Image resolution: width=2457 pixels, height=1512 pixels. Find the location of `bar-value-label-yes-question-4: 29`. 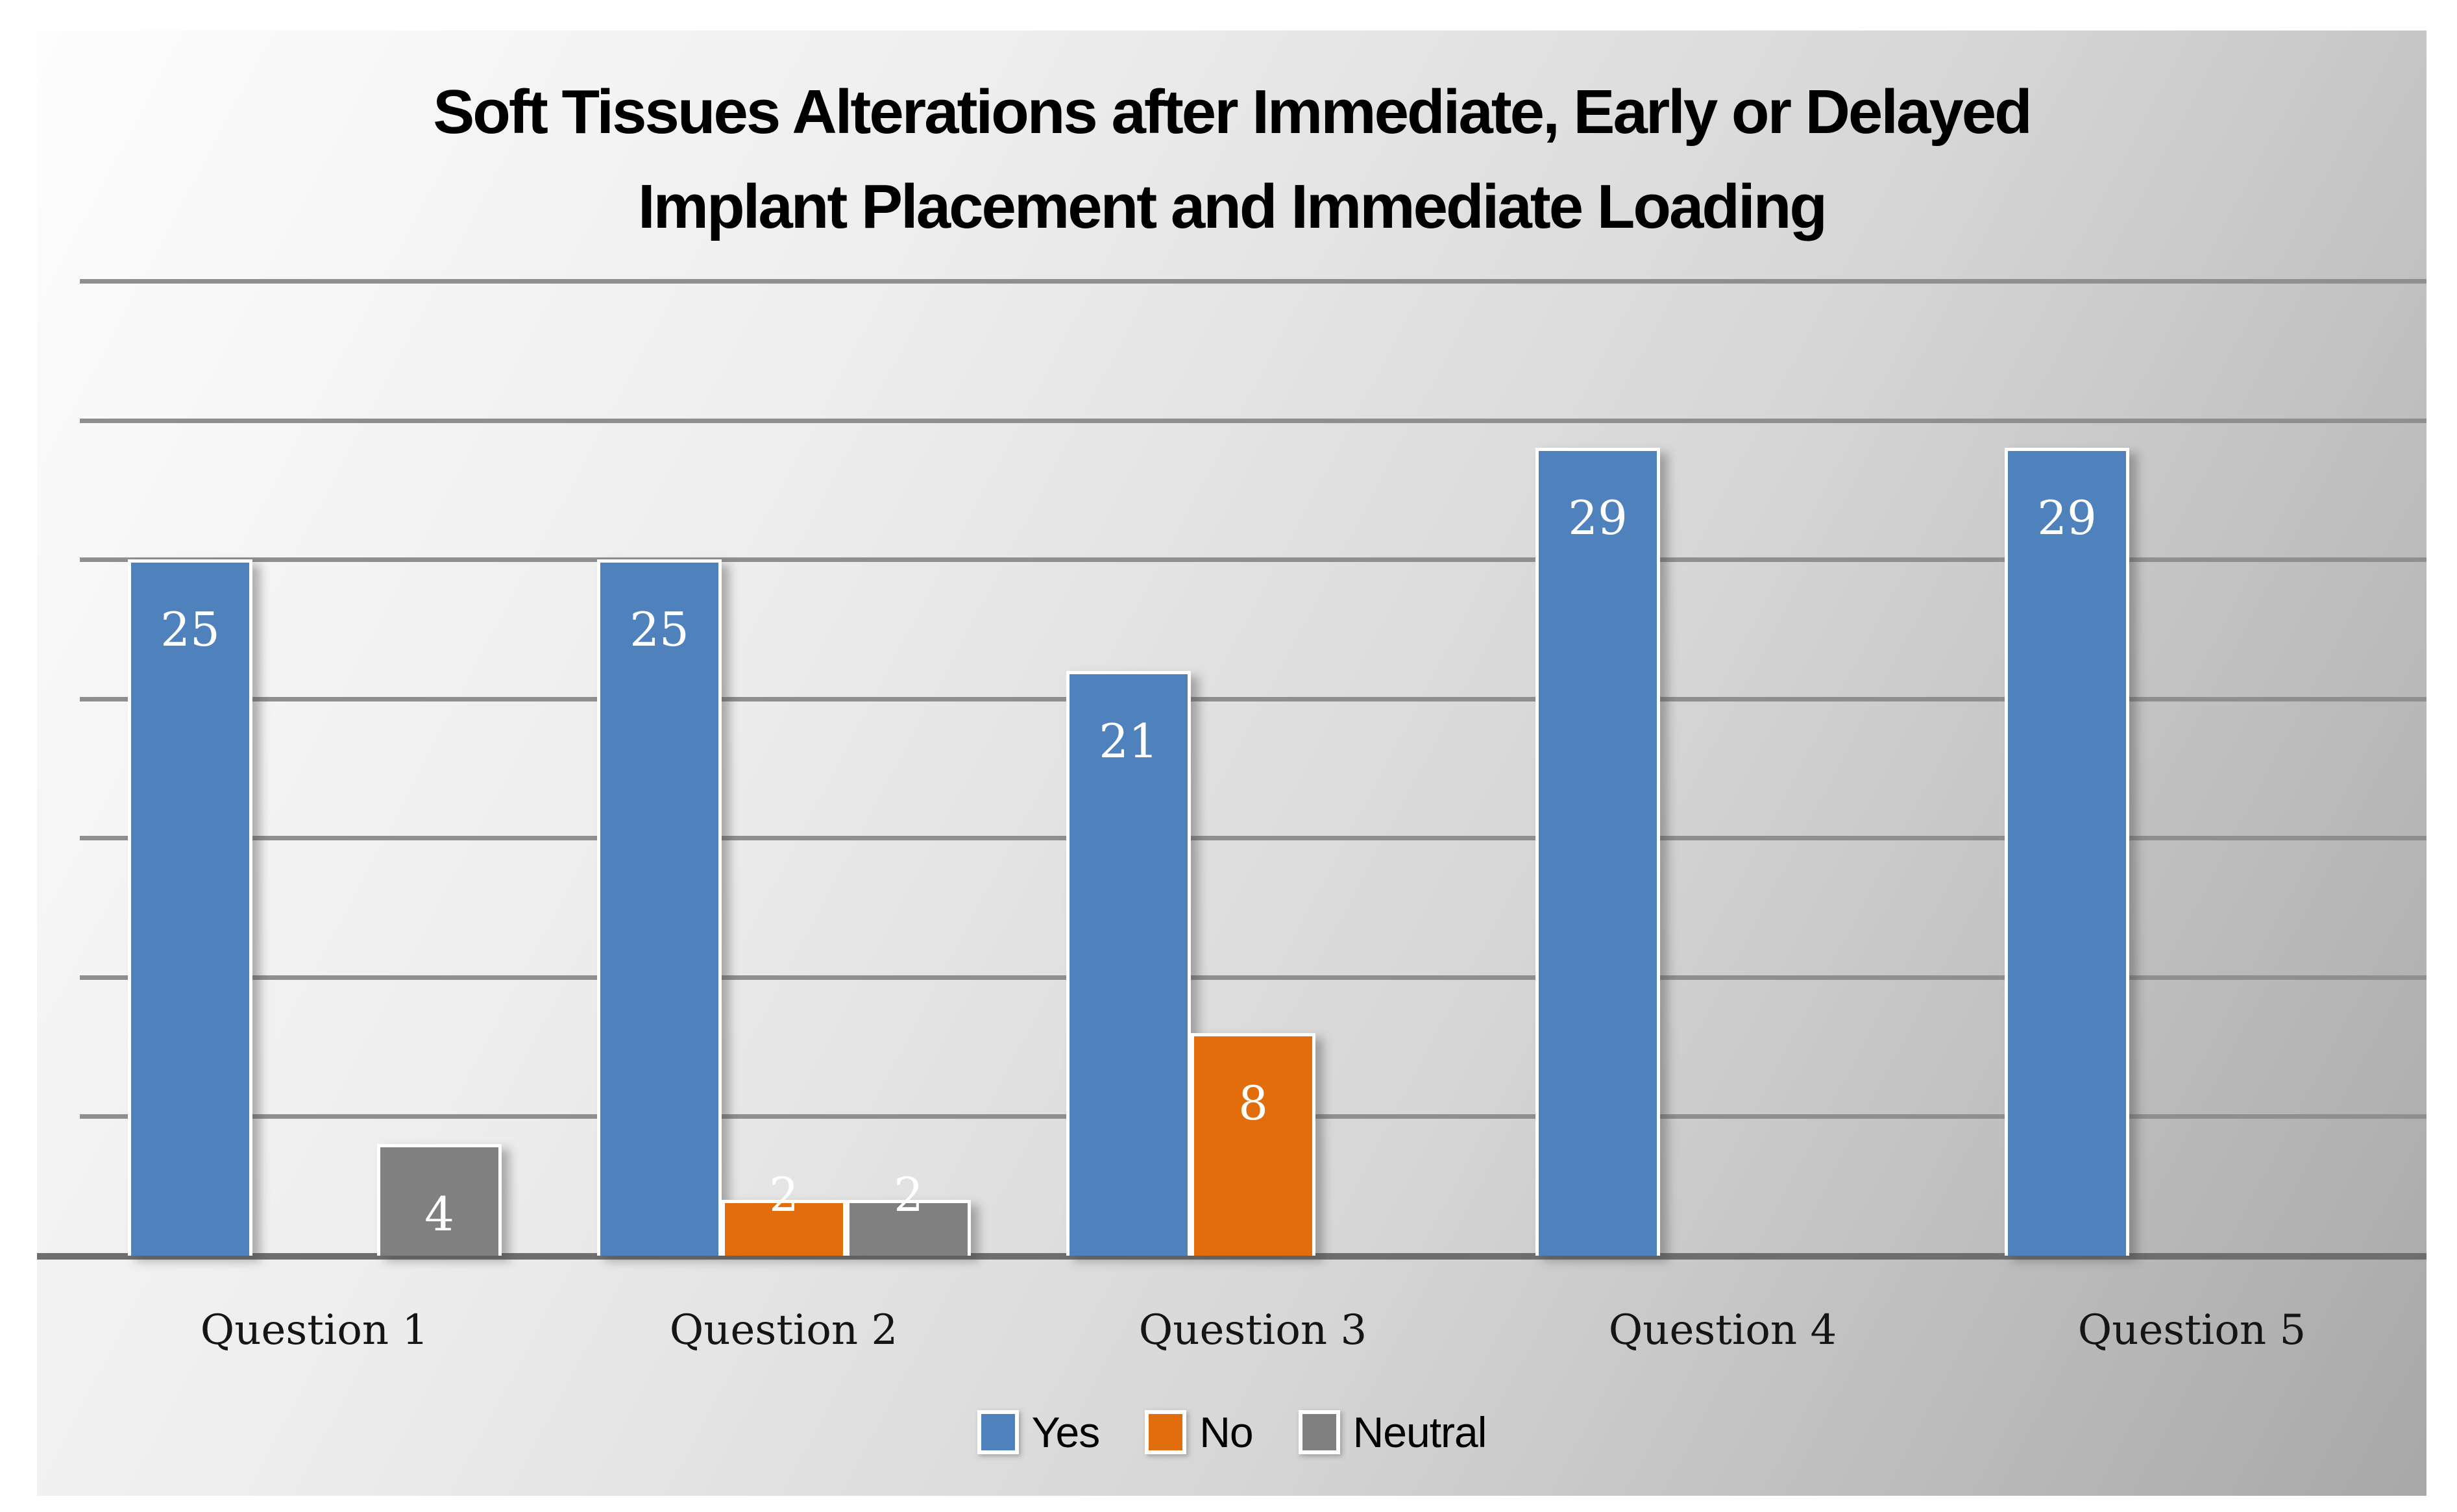

bar-value-label-yes-question-4: 29 is located at coordinates (1598, 518).